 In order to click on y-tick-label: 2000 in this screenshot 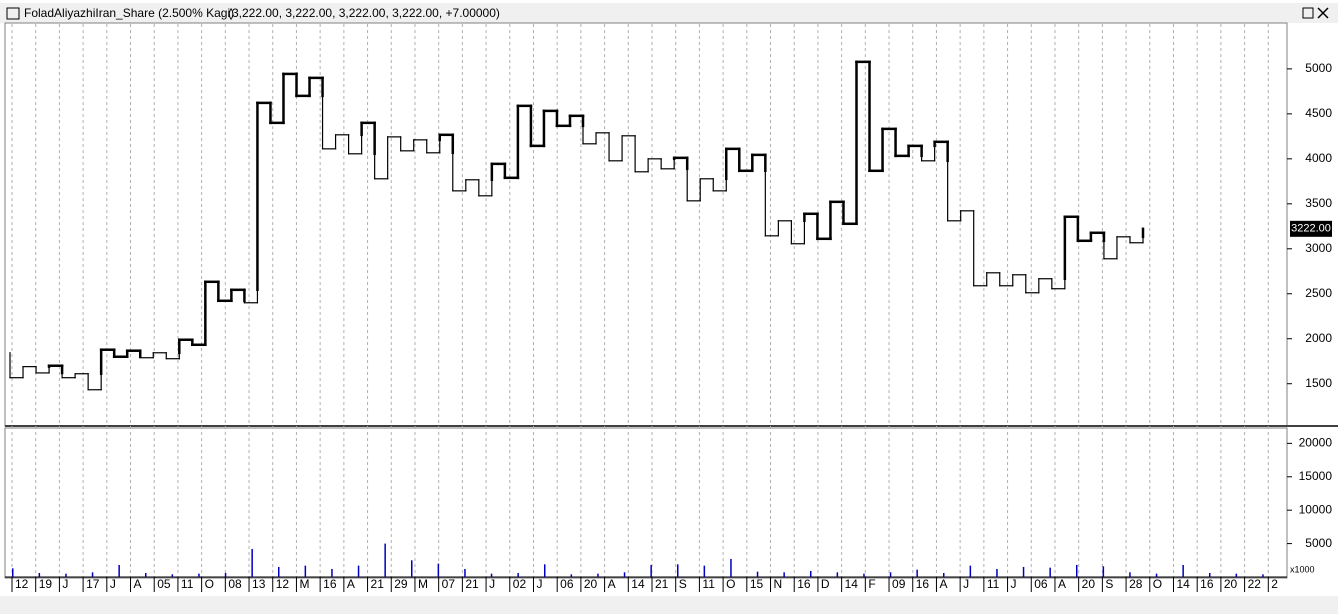, I will do `click(1318, 338)`.